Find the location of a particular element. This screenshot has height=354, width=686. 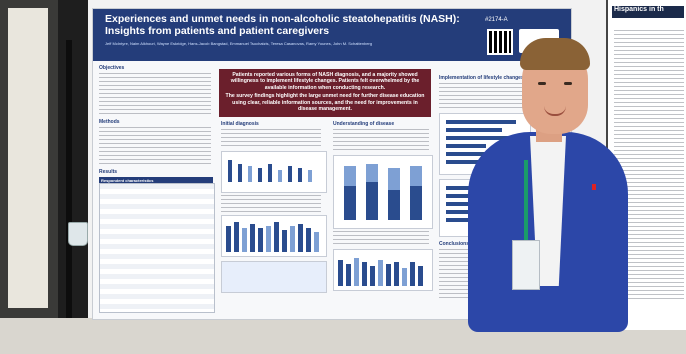

person-eye-right is located at coordinates (568, 83).